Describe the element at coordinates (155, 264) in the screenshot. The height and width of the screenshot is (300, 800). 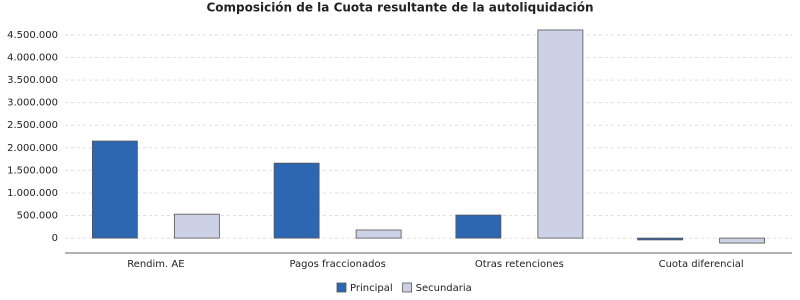
I see `x-tick-label: Rendim. AE` at that location.